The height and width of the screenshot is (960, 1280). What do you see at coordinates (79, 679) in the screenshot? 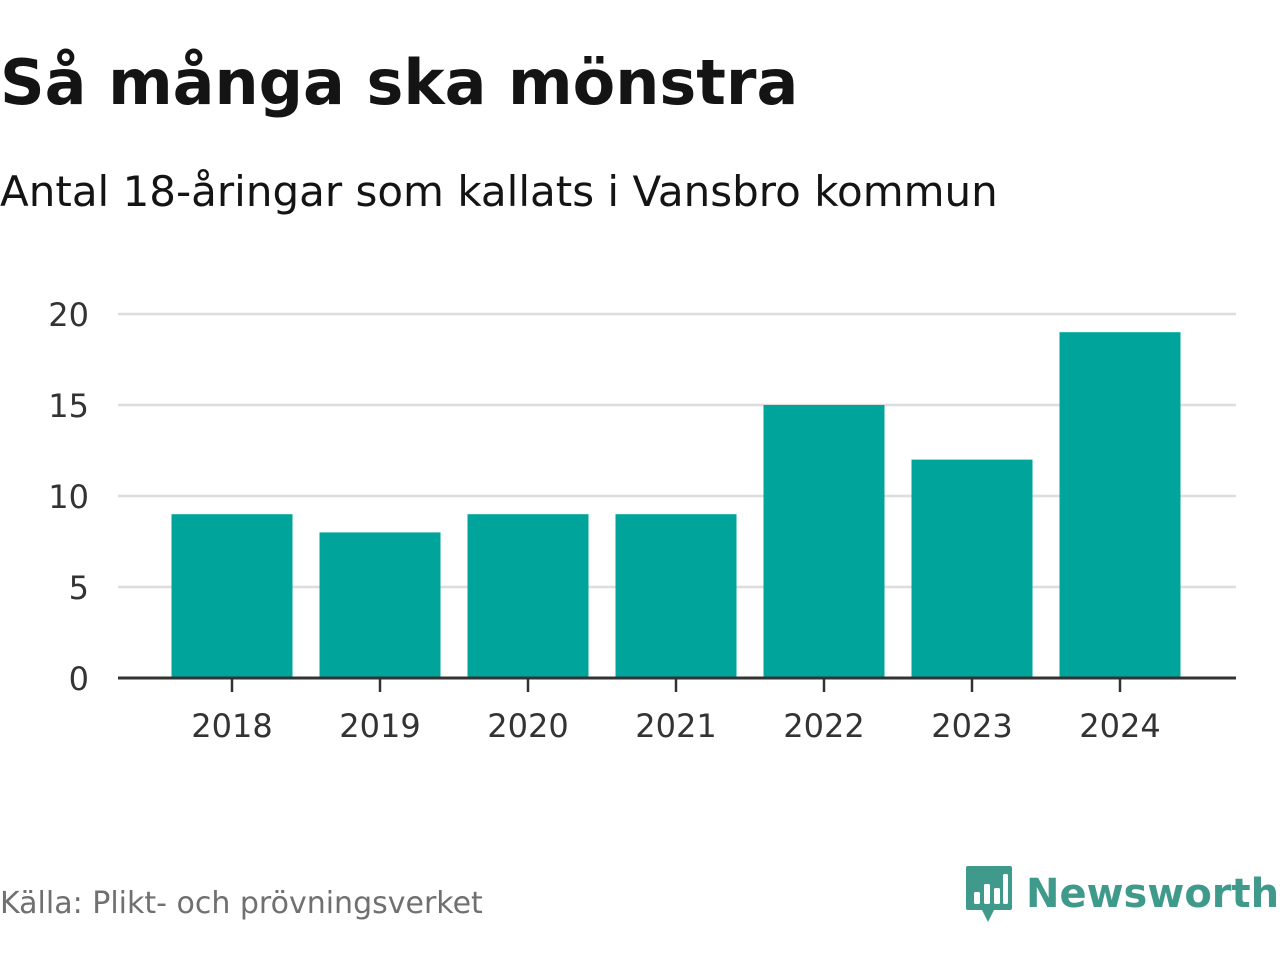
I see `y-tick-label: 0` at bounding box center [79, 679].